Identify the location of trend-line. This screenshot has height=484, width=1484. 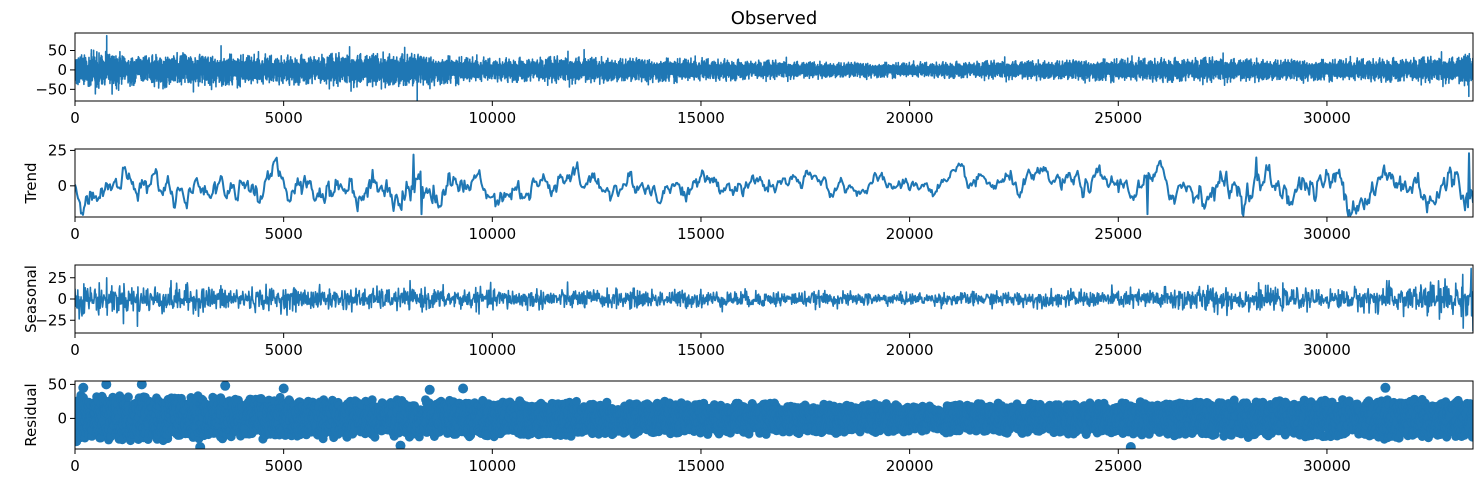
(774, 184).